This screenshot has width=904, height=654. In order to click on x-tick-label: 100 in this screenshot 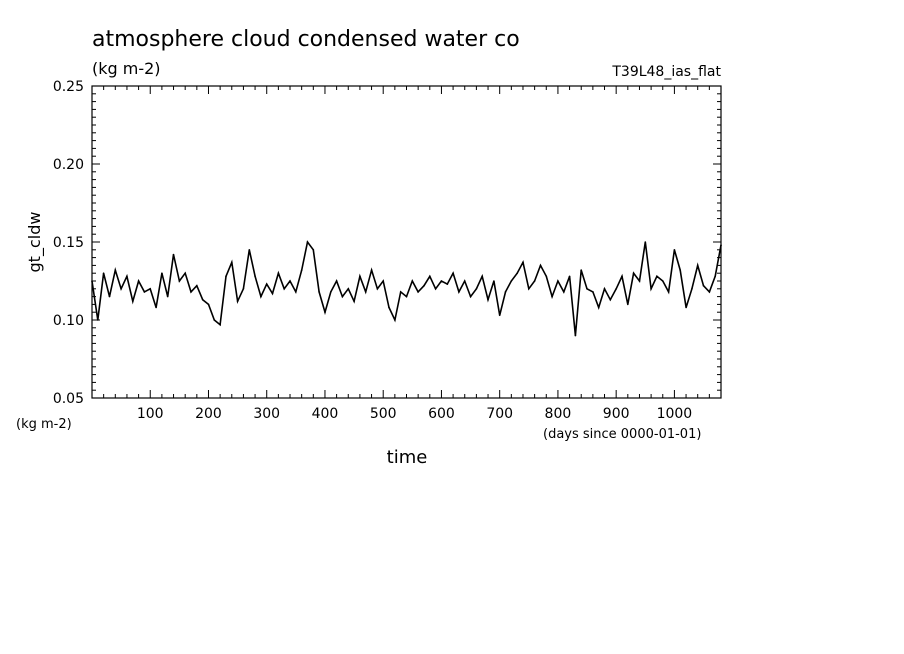, I will do `click(150, 414)`.